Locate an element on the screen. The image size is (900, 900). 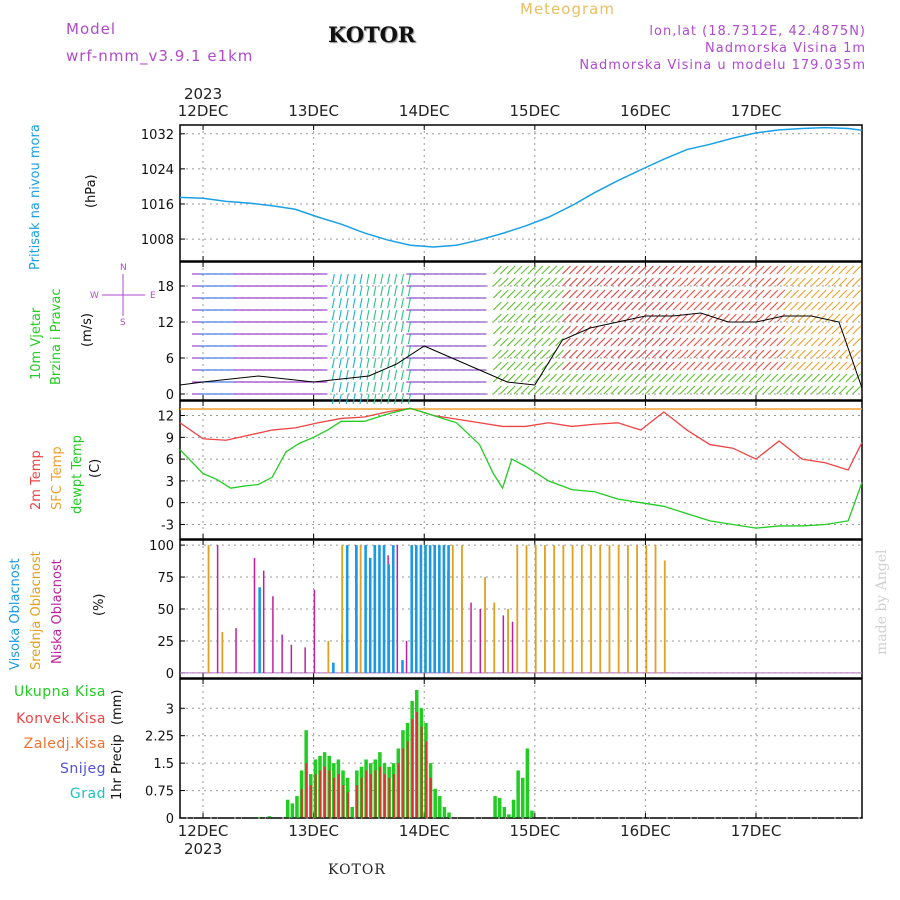
panel-frame is located at coordinates (521, 193).